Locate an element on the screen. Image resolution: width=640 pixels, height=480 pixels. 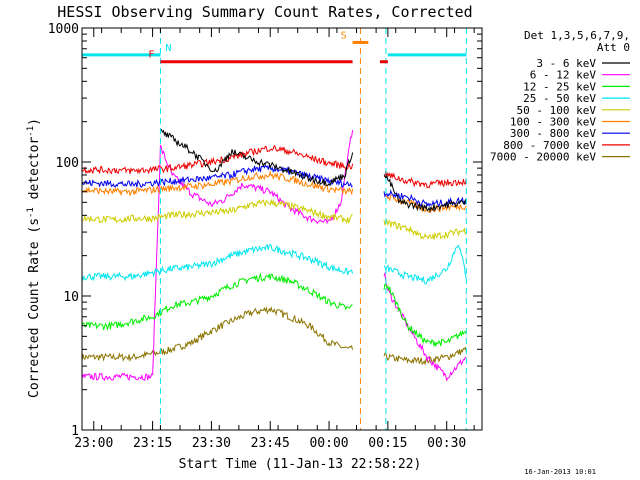
series-line-25-50-kev is located at coordinates (274, 264).